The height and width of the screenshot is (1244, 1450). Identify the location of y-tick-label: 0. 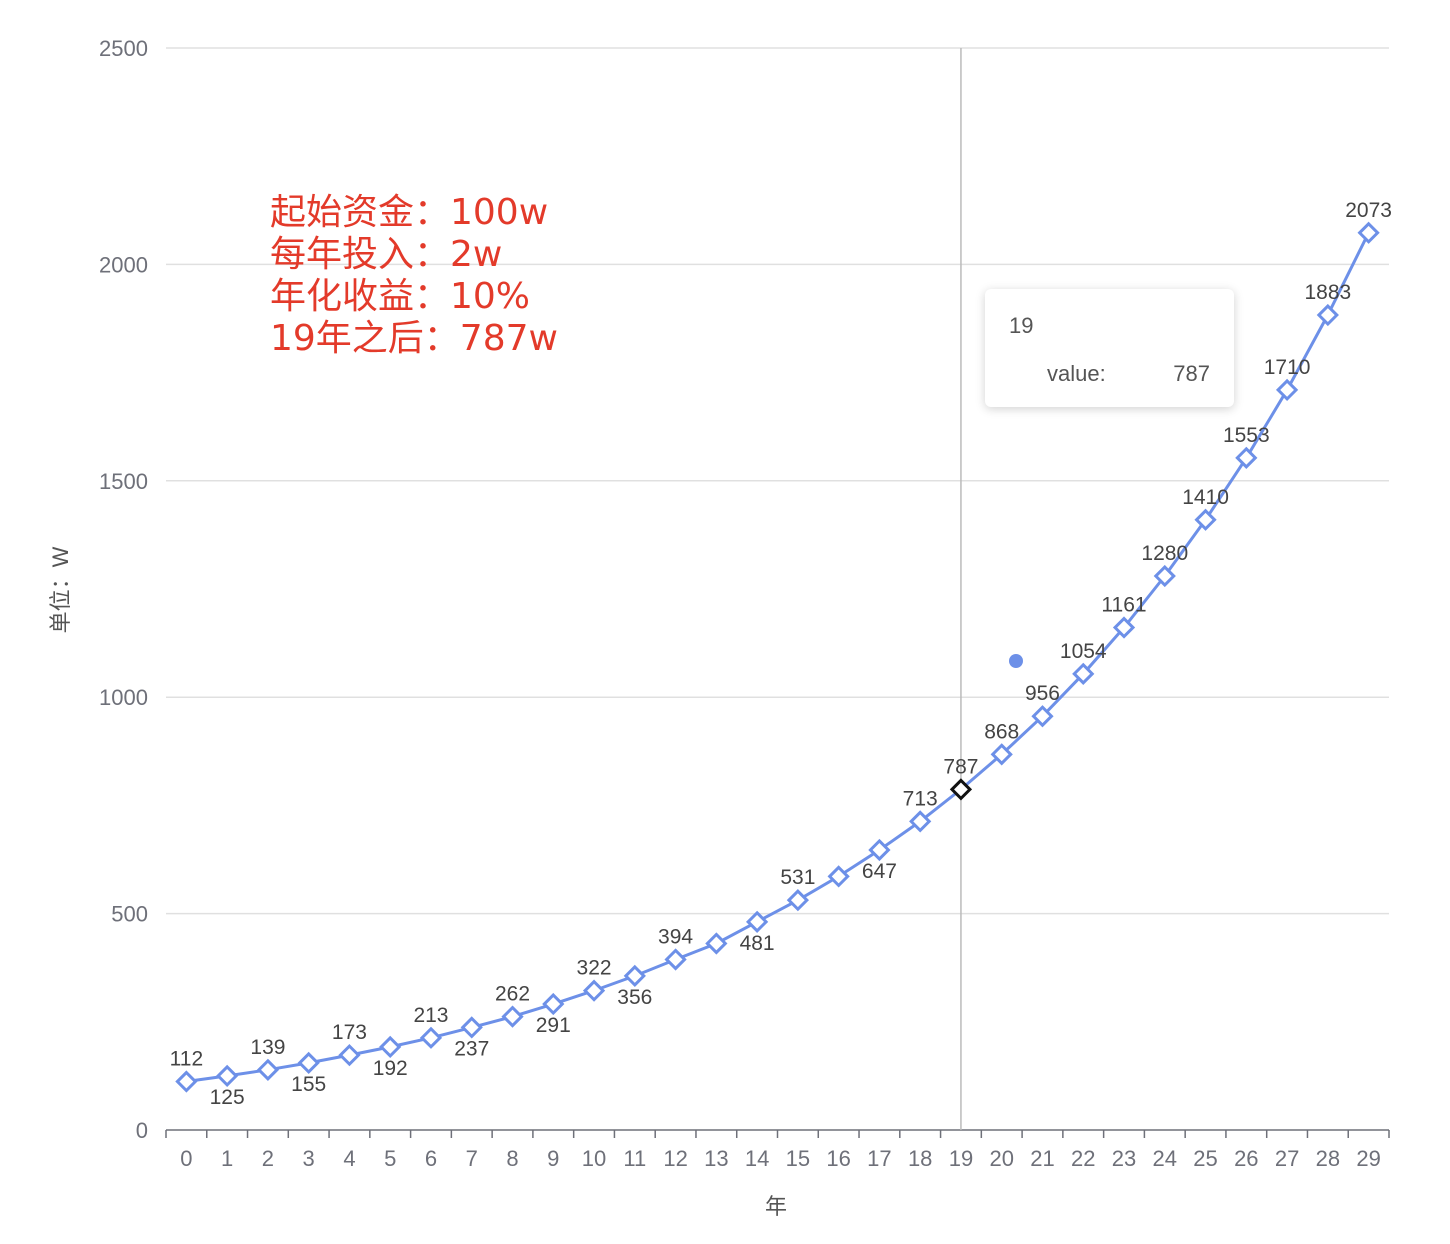
(142, 1130).